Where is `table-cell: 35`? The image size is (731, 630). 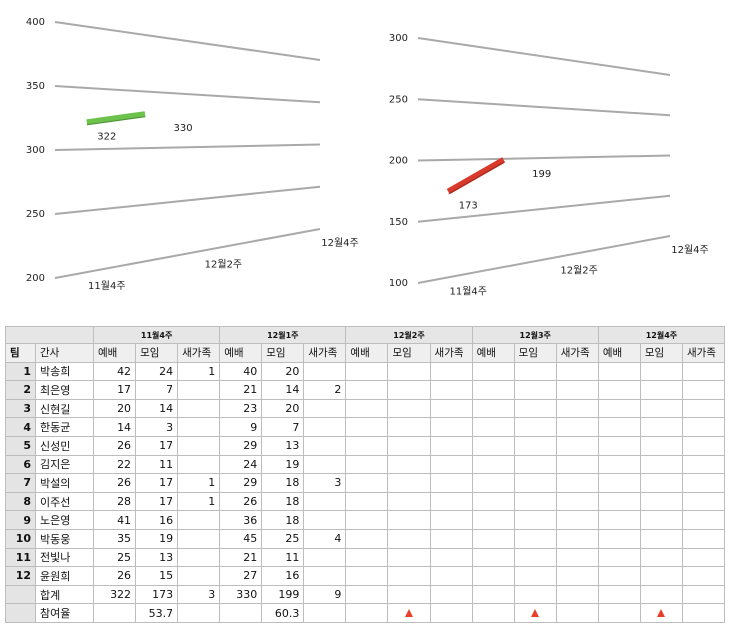 table-cell: 35 is located at coordinates (114, 538).